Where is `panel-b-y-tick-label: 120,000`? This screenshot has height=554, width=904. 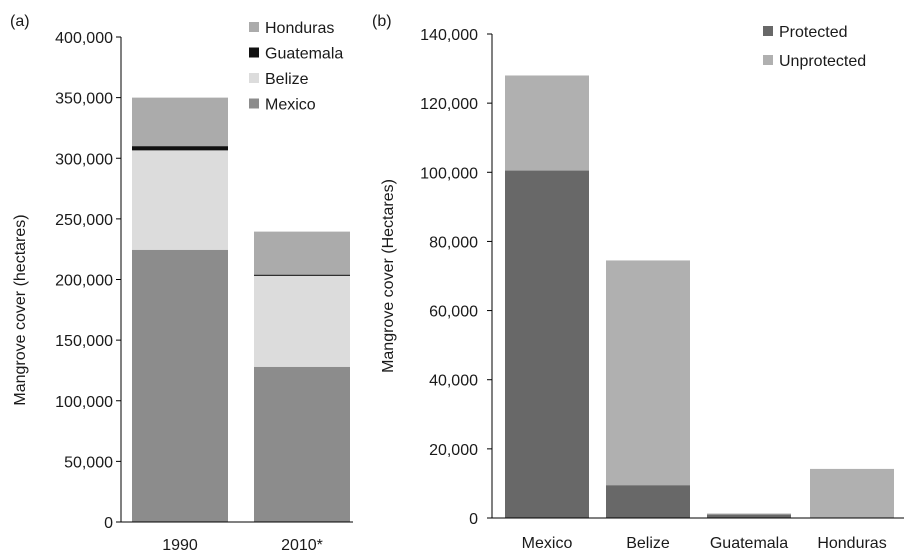
panel-b-y-tick-label: 120,000 is located at coordinates (449, 104).